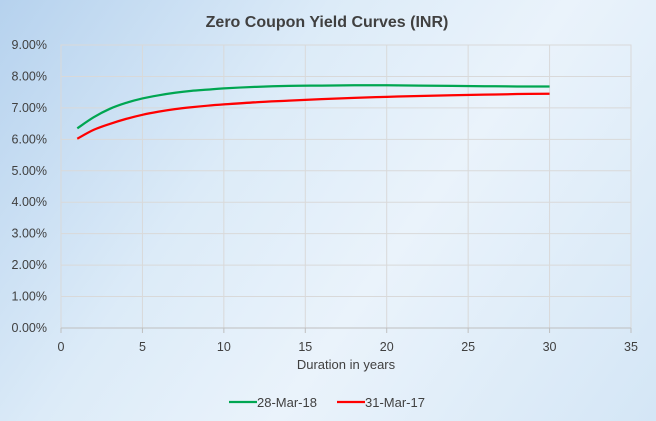  Describe the element at coordinates (305, 347) in the screenshot. I see `x-tick-label: 15` at that location.